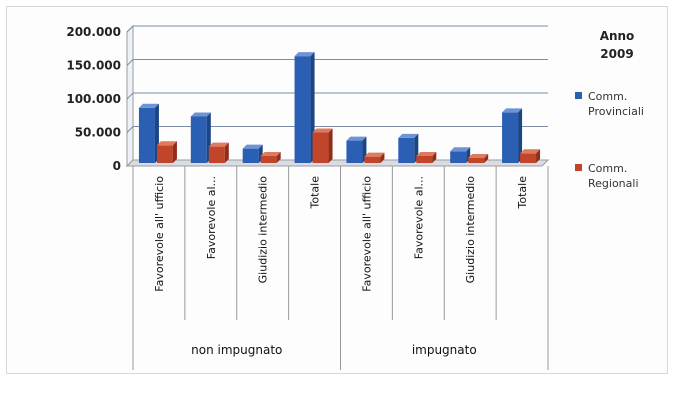  What do you see at coordinates (93, 99) in the screenshot?
I see `y-tick-label: 100.000` at bounding box center [93, 99].